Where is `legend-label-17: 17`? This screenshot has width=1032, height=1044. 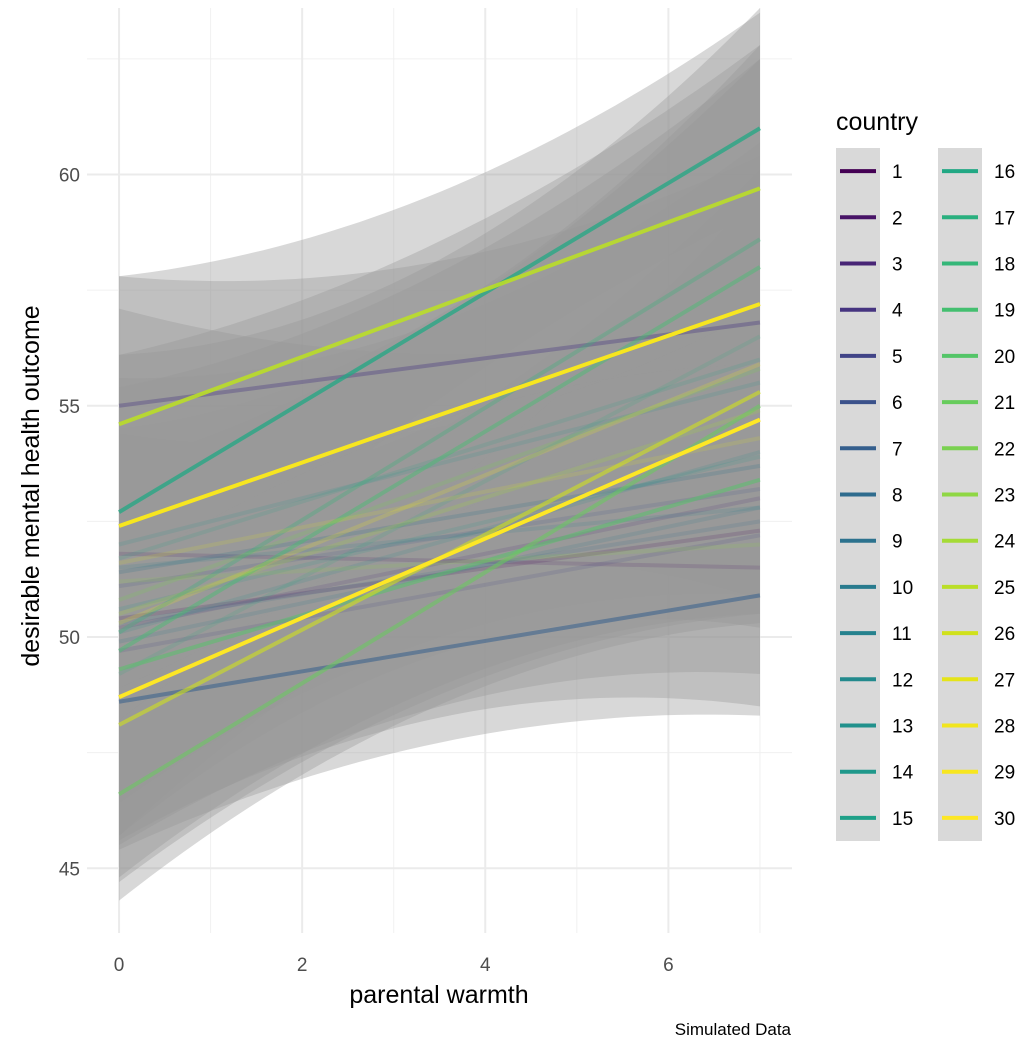
legend-label-17: 17 is located at coordinates (1004, 218).